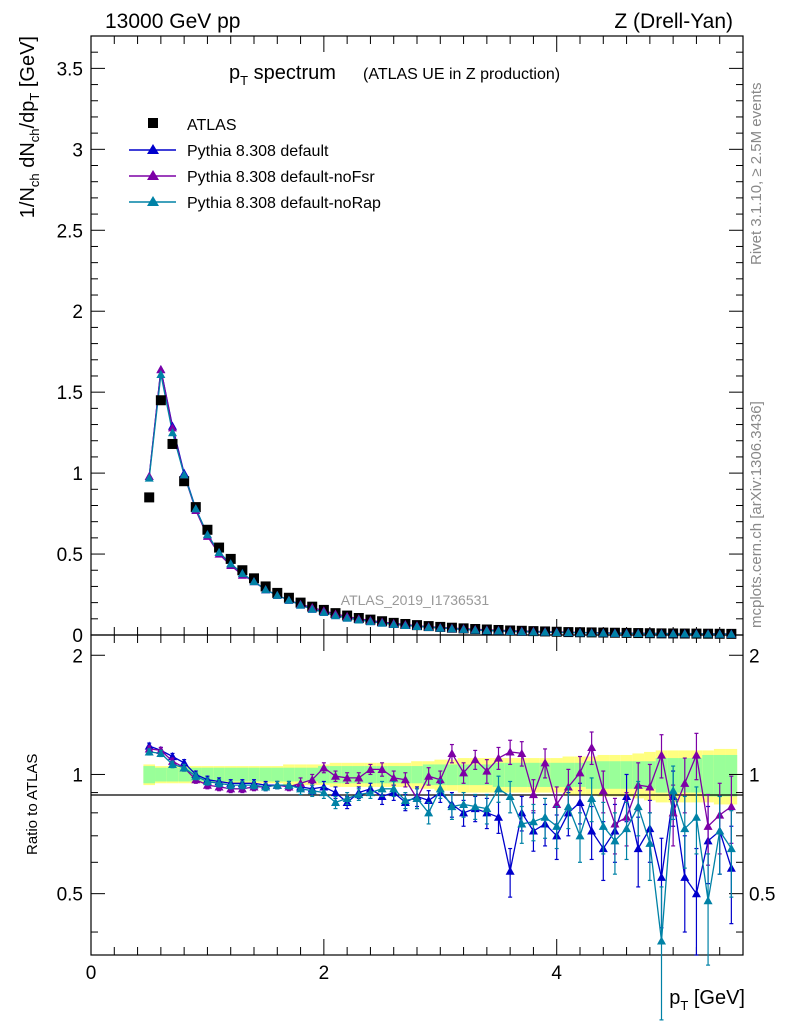 This screenshot has height=1024, width=786. Describe the element at coordinates (756, 174) in the screenshot. I see `rivet-version-text: Rivet 3.1.10, ≥ 2.5M events` at that location.